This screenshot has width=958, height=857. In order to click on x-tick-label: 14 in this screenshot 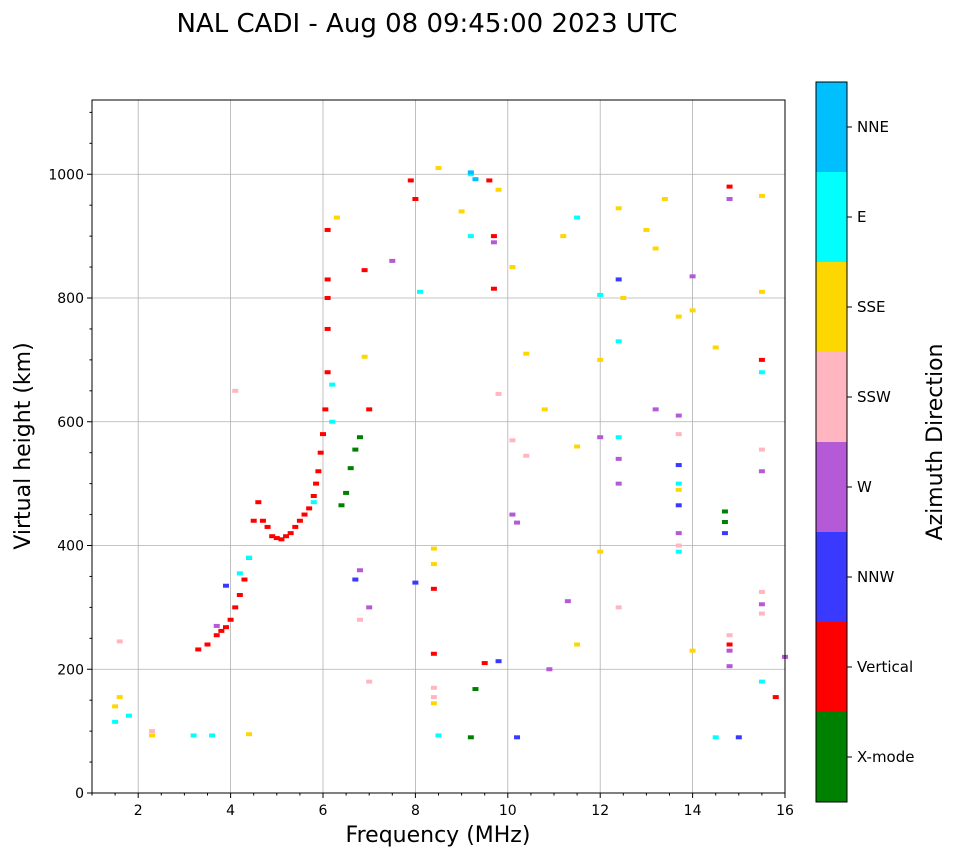, I will do `click(693, 811)`.